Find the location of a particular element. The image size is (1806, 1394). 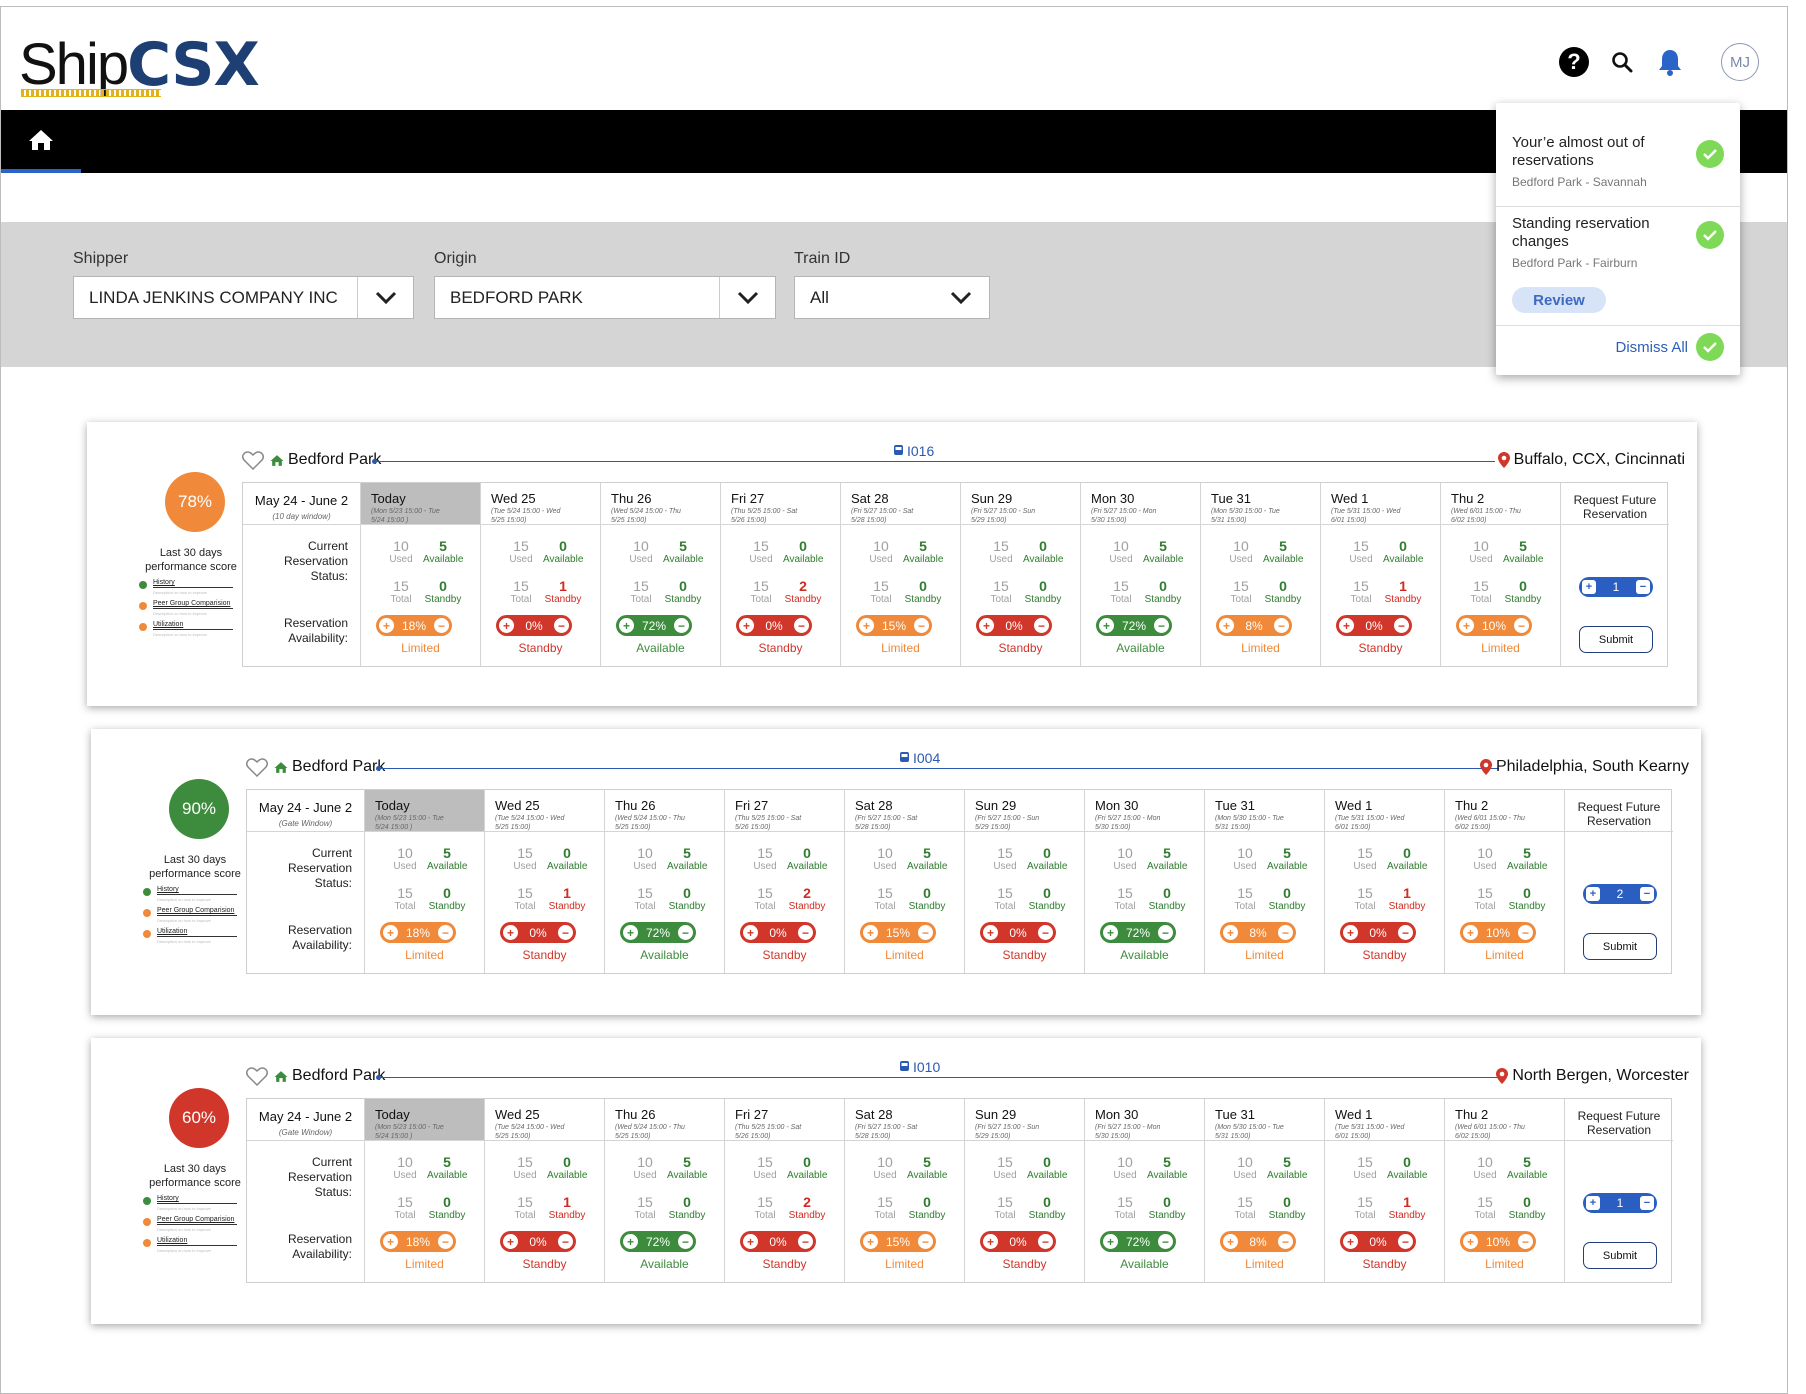

shipcsx-logo: Ship CSX is located at coordinates (139, 61).